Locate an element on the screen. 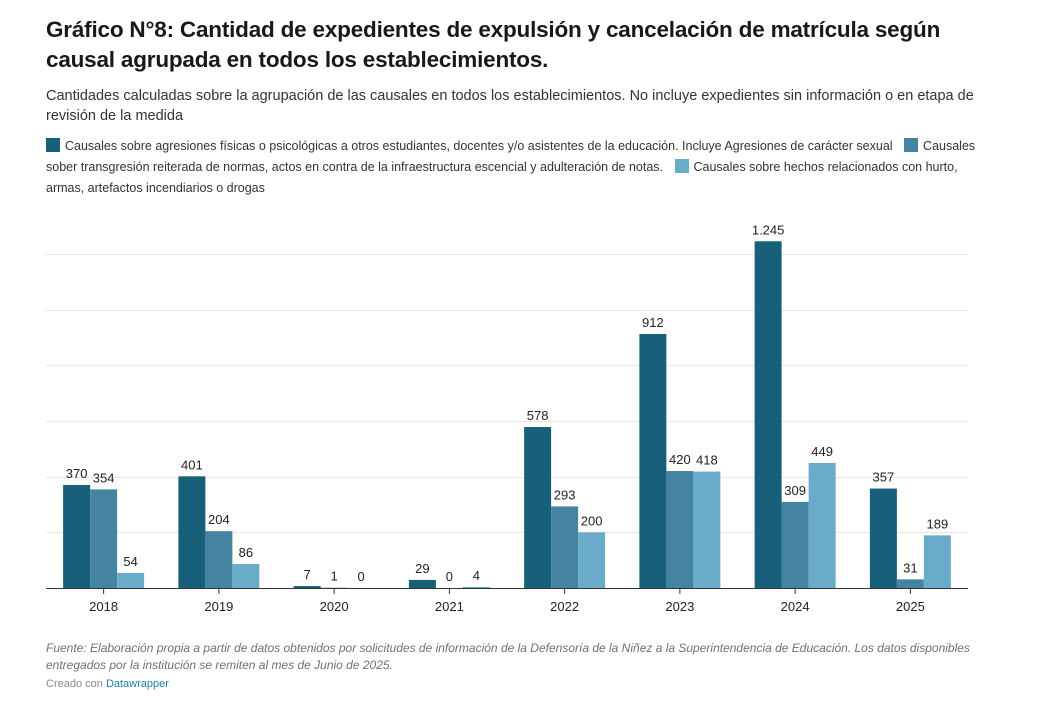 This screenshot has width=1044, height=704. data-label: 29 is located at coordinates (422, 568).